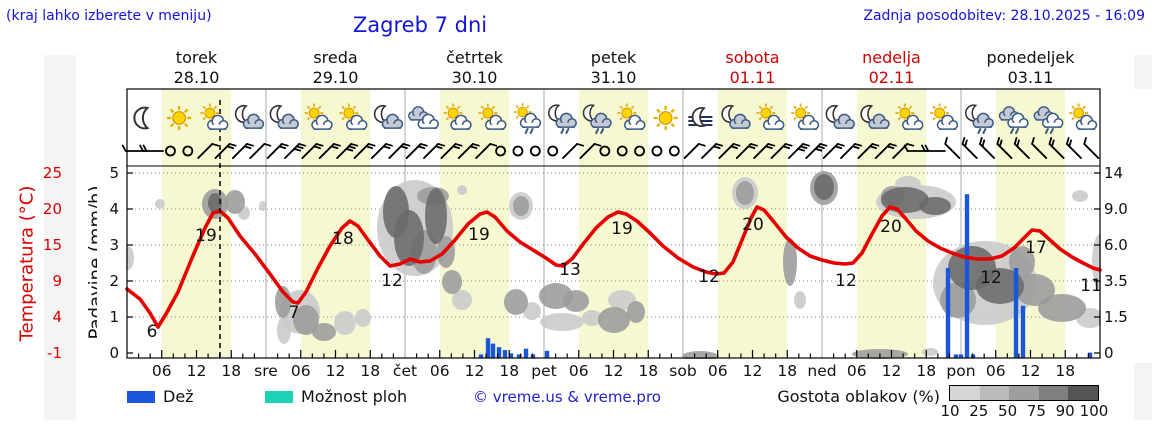  I want to click on density-tick-label: 100, so click(1094, 411).